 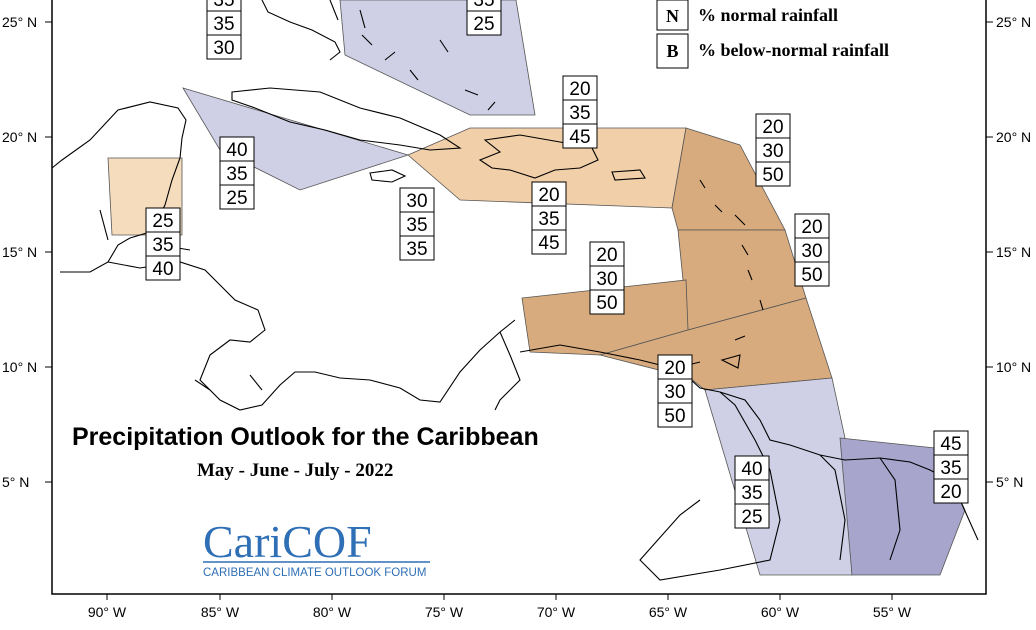 I want to click on legend-key-n: N, so click(x=672, y=16).